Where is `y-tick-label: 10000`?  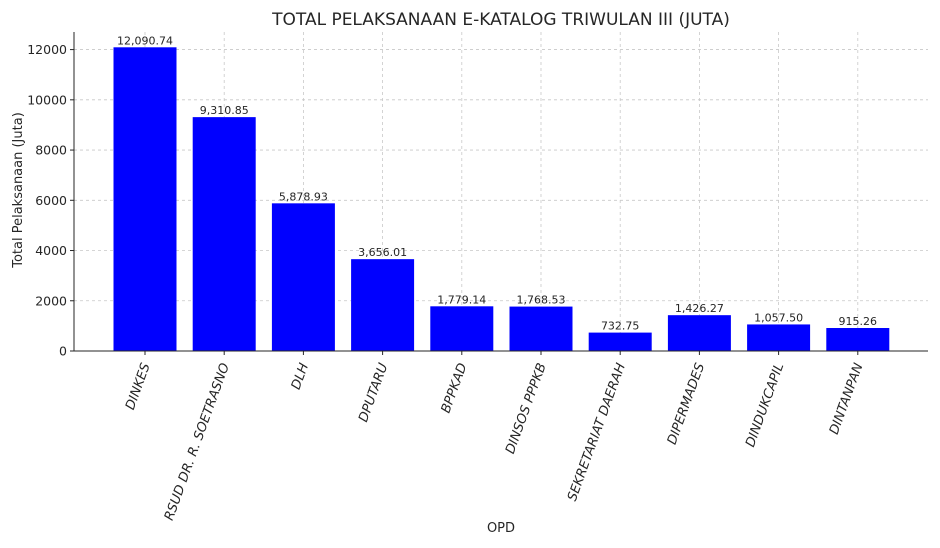
y-tick-label: 10000 is located at coordinates (47, 99).